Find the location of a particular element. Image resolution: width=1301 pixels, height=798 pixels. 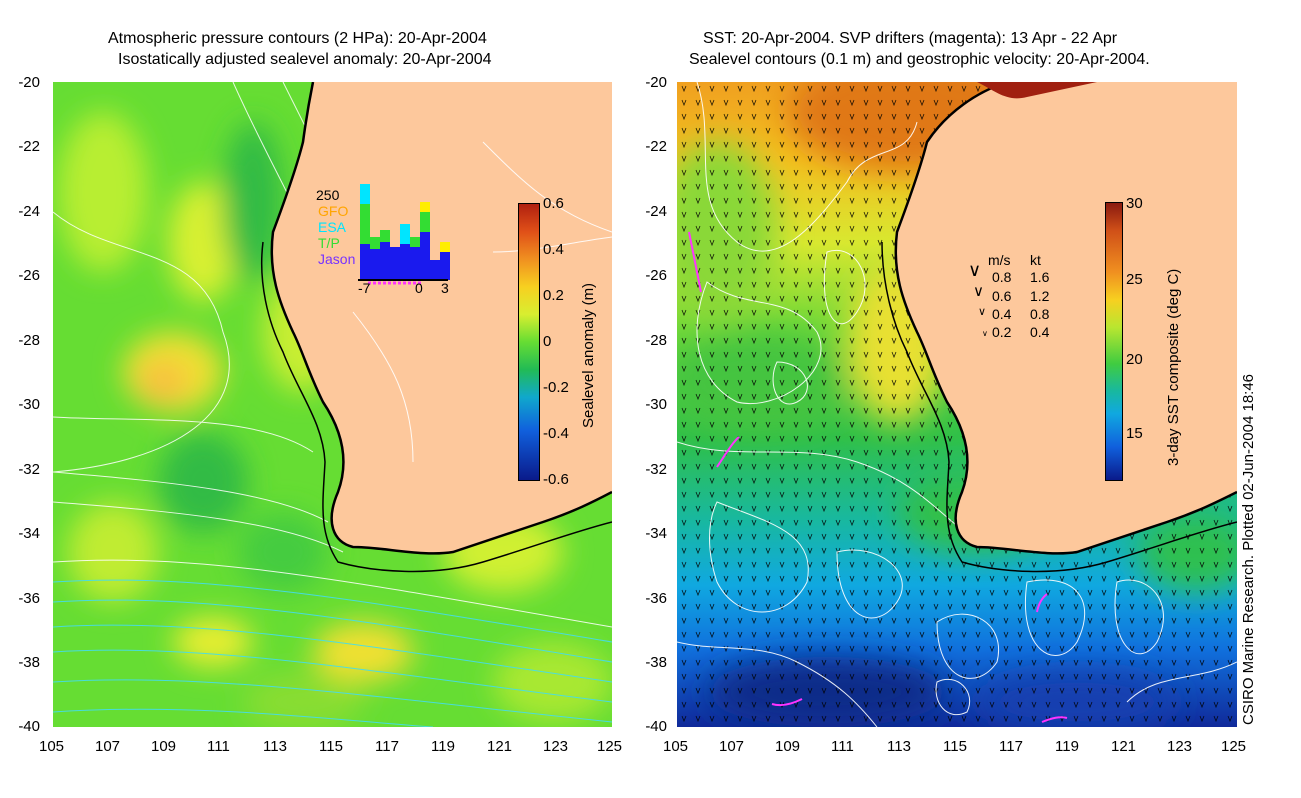

right-ytick: -34 is located at coordinates (656, 533).